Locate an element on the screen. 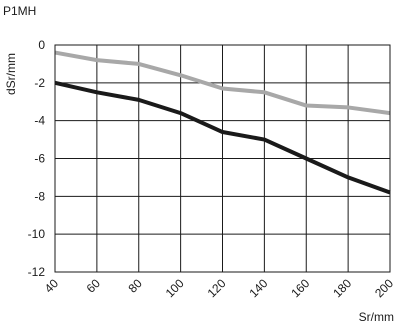 This screenshot has width=400, height=326. x-tick-label: 140 is located at coordinates (258, 288).